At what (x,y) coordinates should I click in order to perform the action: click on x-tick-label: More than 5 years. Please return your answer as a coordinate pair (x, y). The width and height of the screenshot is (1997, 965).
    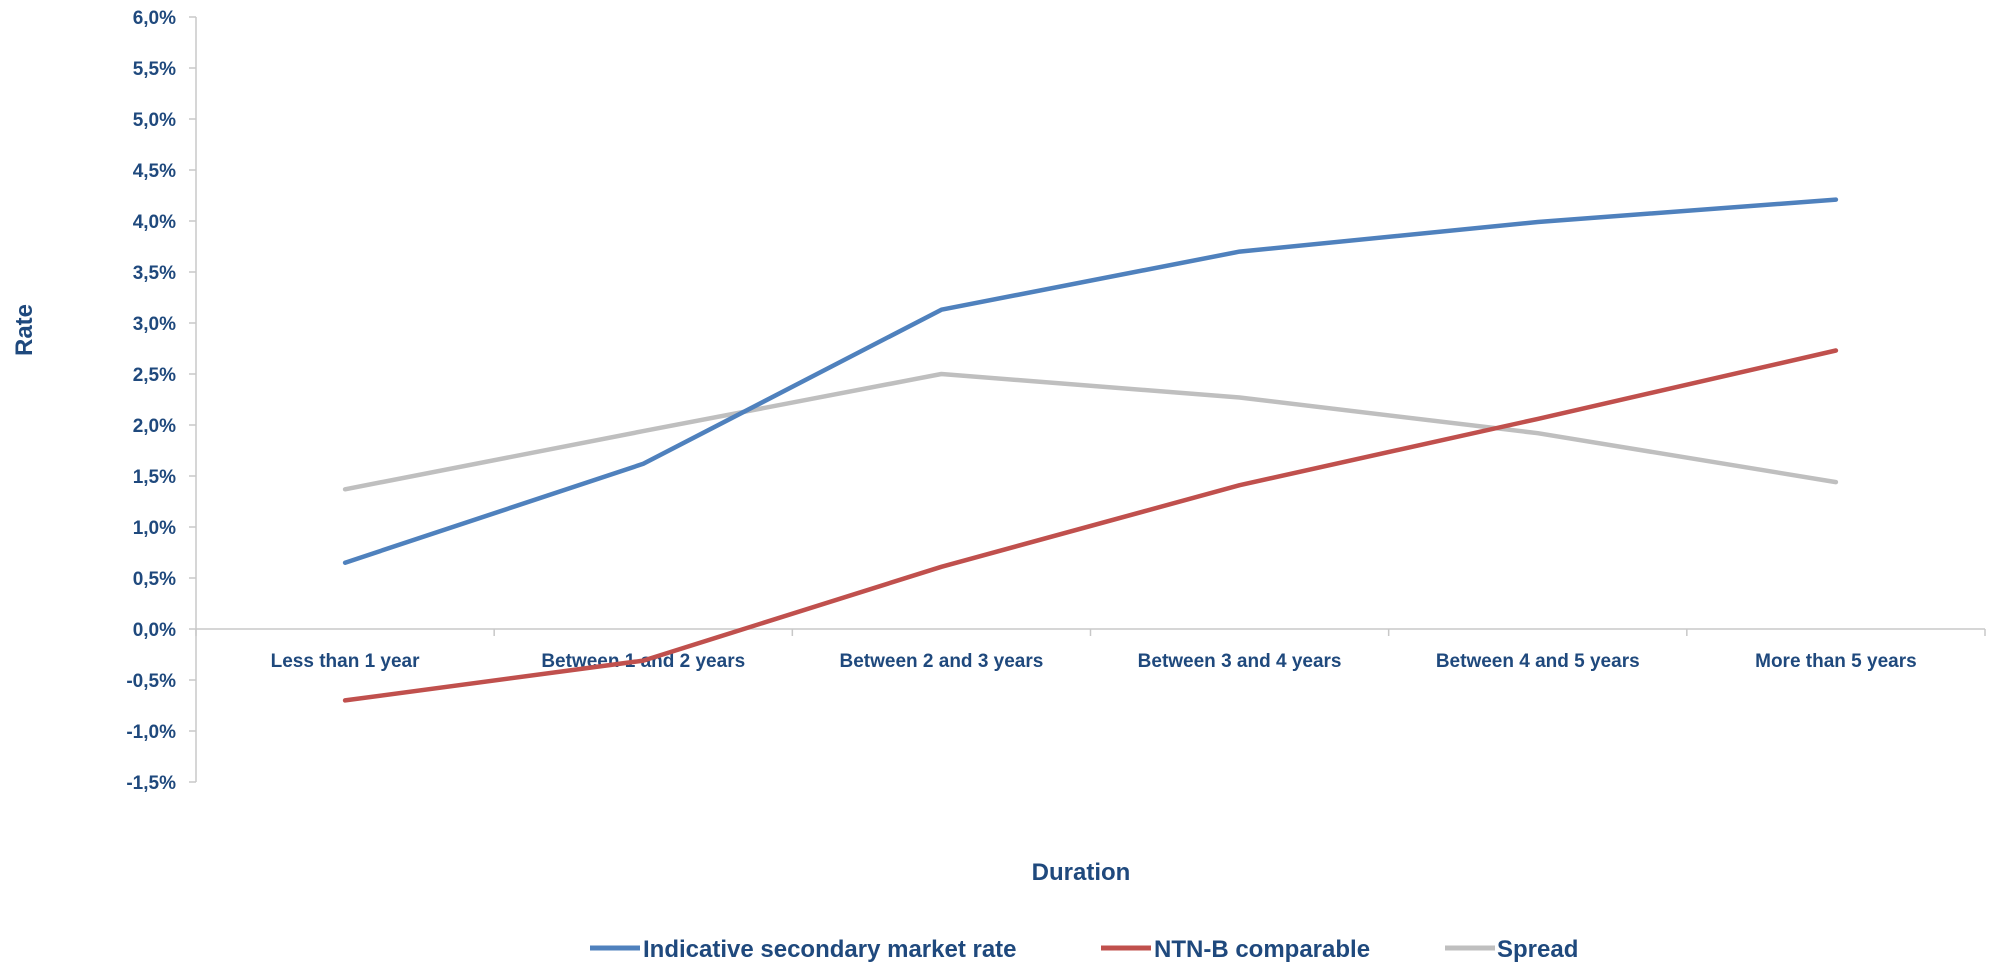
    Looking at the image, I should click on (1836, 661).